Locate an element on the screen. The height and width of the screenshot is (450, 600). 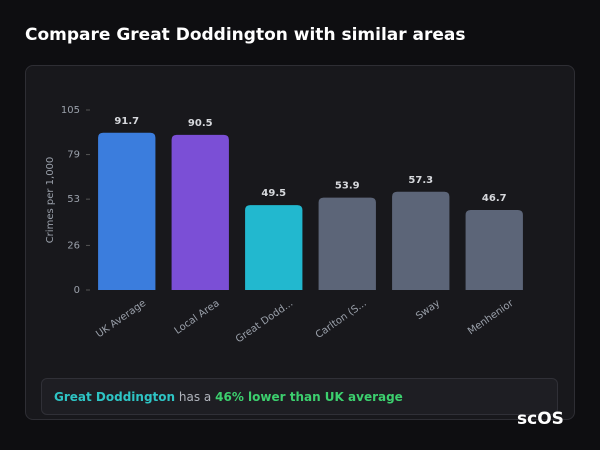
y-tick-label: 105 is located at coordinates (70, 110).